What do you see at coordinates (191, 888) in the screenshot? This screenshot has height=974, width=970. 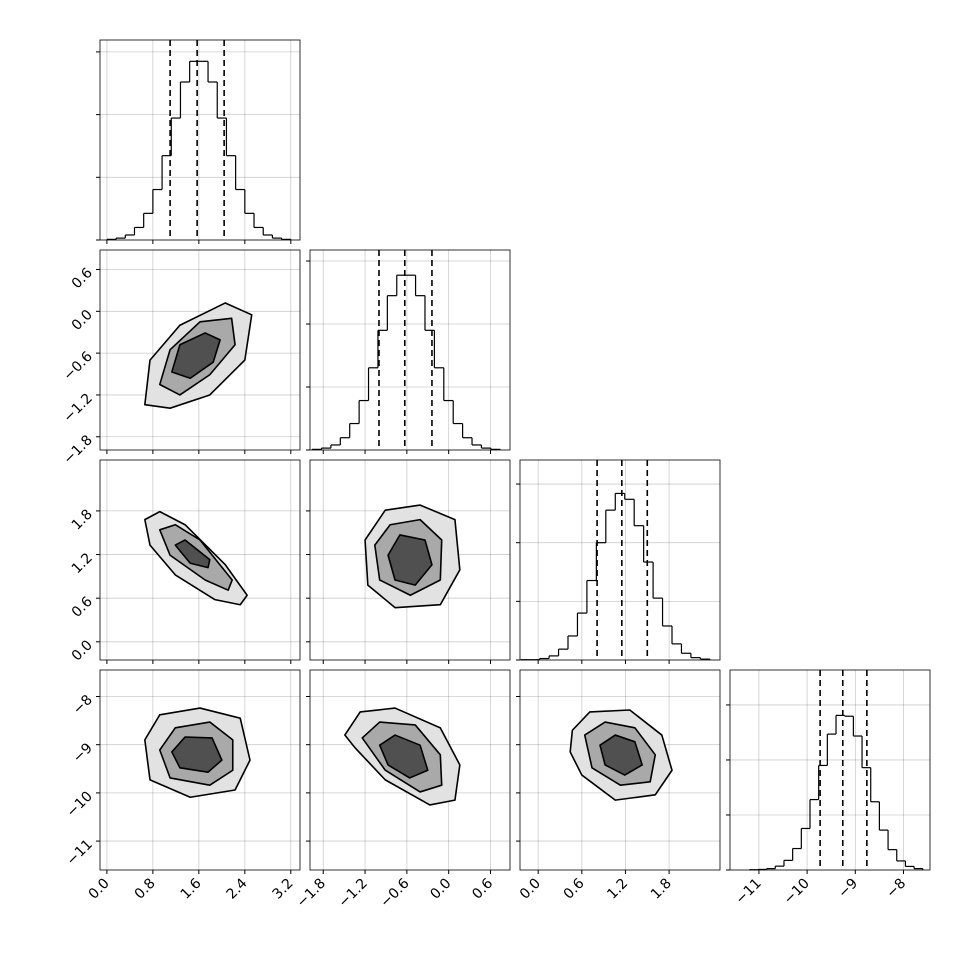 I see `x-tick-label: 1.6` at bounding box center [191, 888].